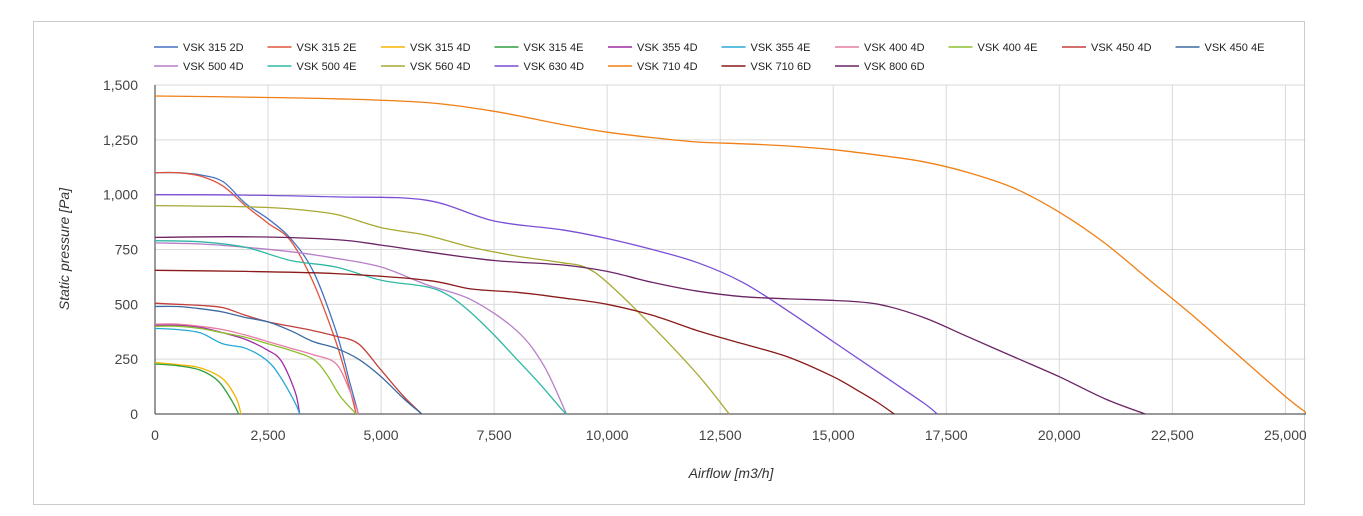 This screenshot has width=1363, height=516. I want to click on legend-item-vsk-560-4d: VSK 560 4D, so click(426, 67).